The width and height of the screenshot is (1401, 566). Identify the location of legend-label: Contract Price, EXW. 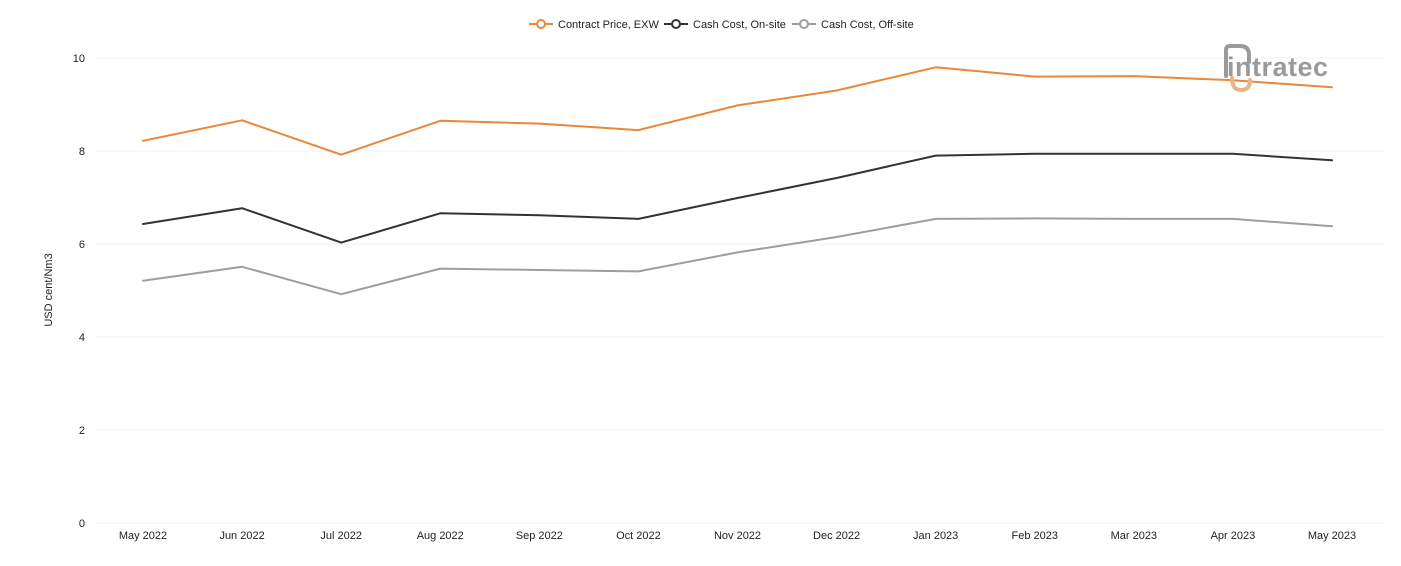
(608, 25).